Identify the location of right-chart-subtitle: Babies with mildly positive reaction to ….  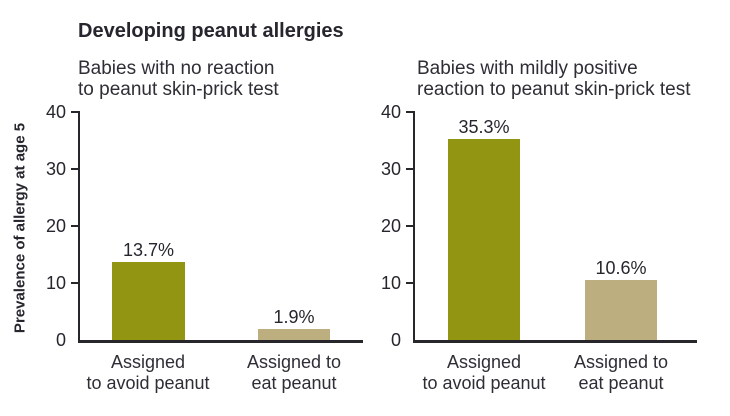
(554, 79).